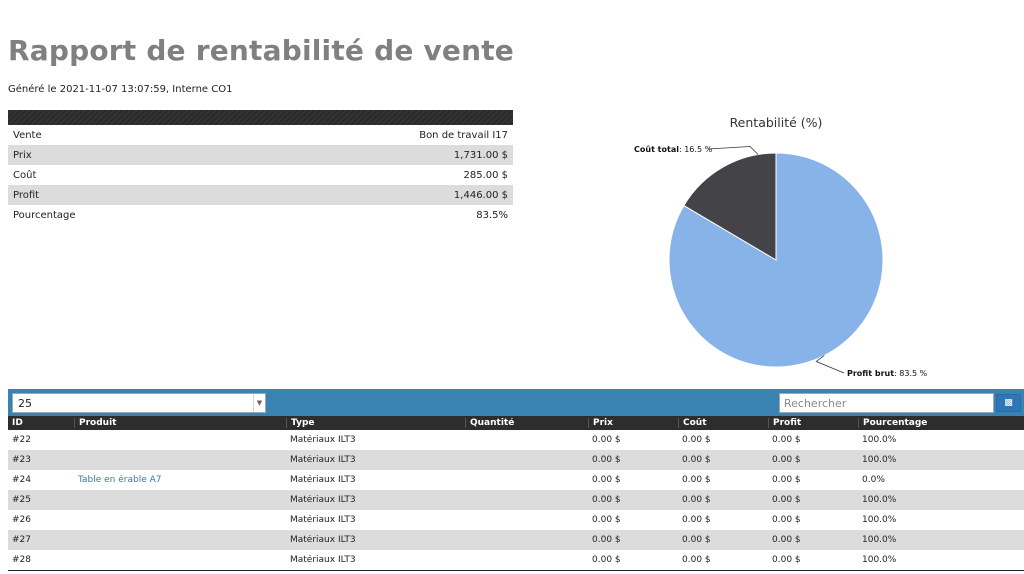 The height and width of the screenshot is (574, 1024). I want to click on document-icon: ▩, so click(1008, 403).